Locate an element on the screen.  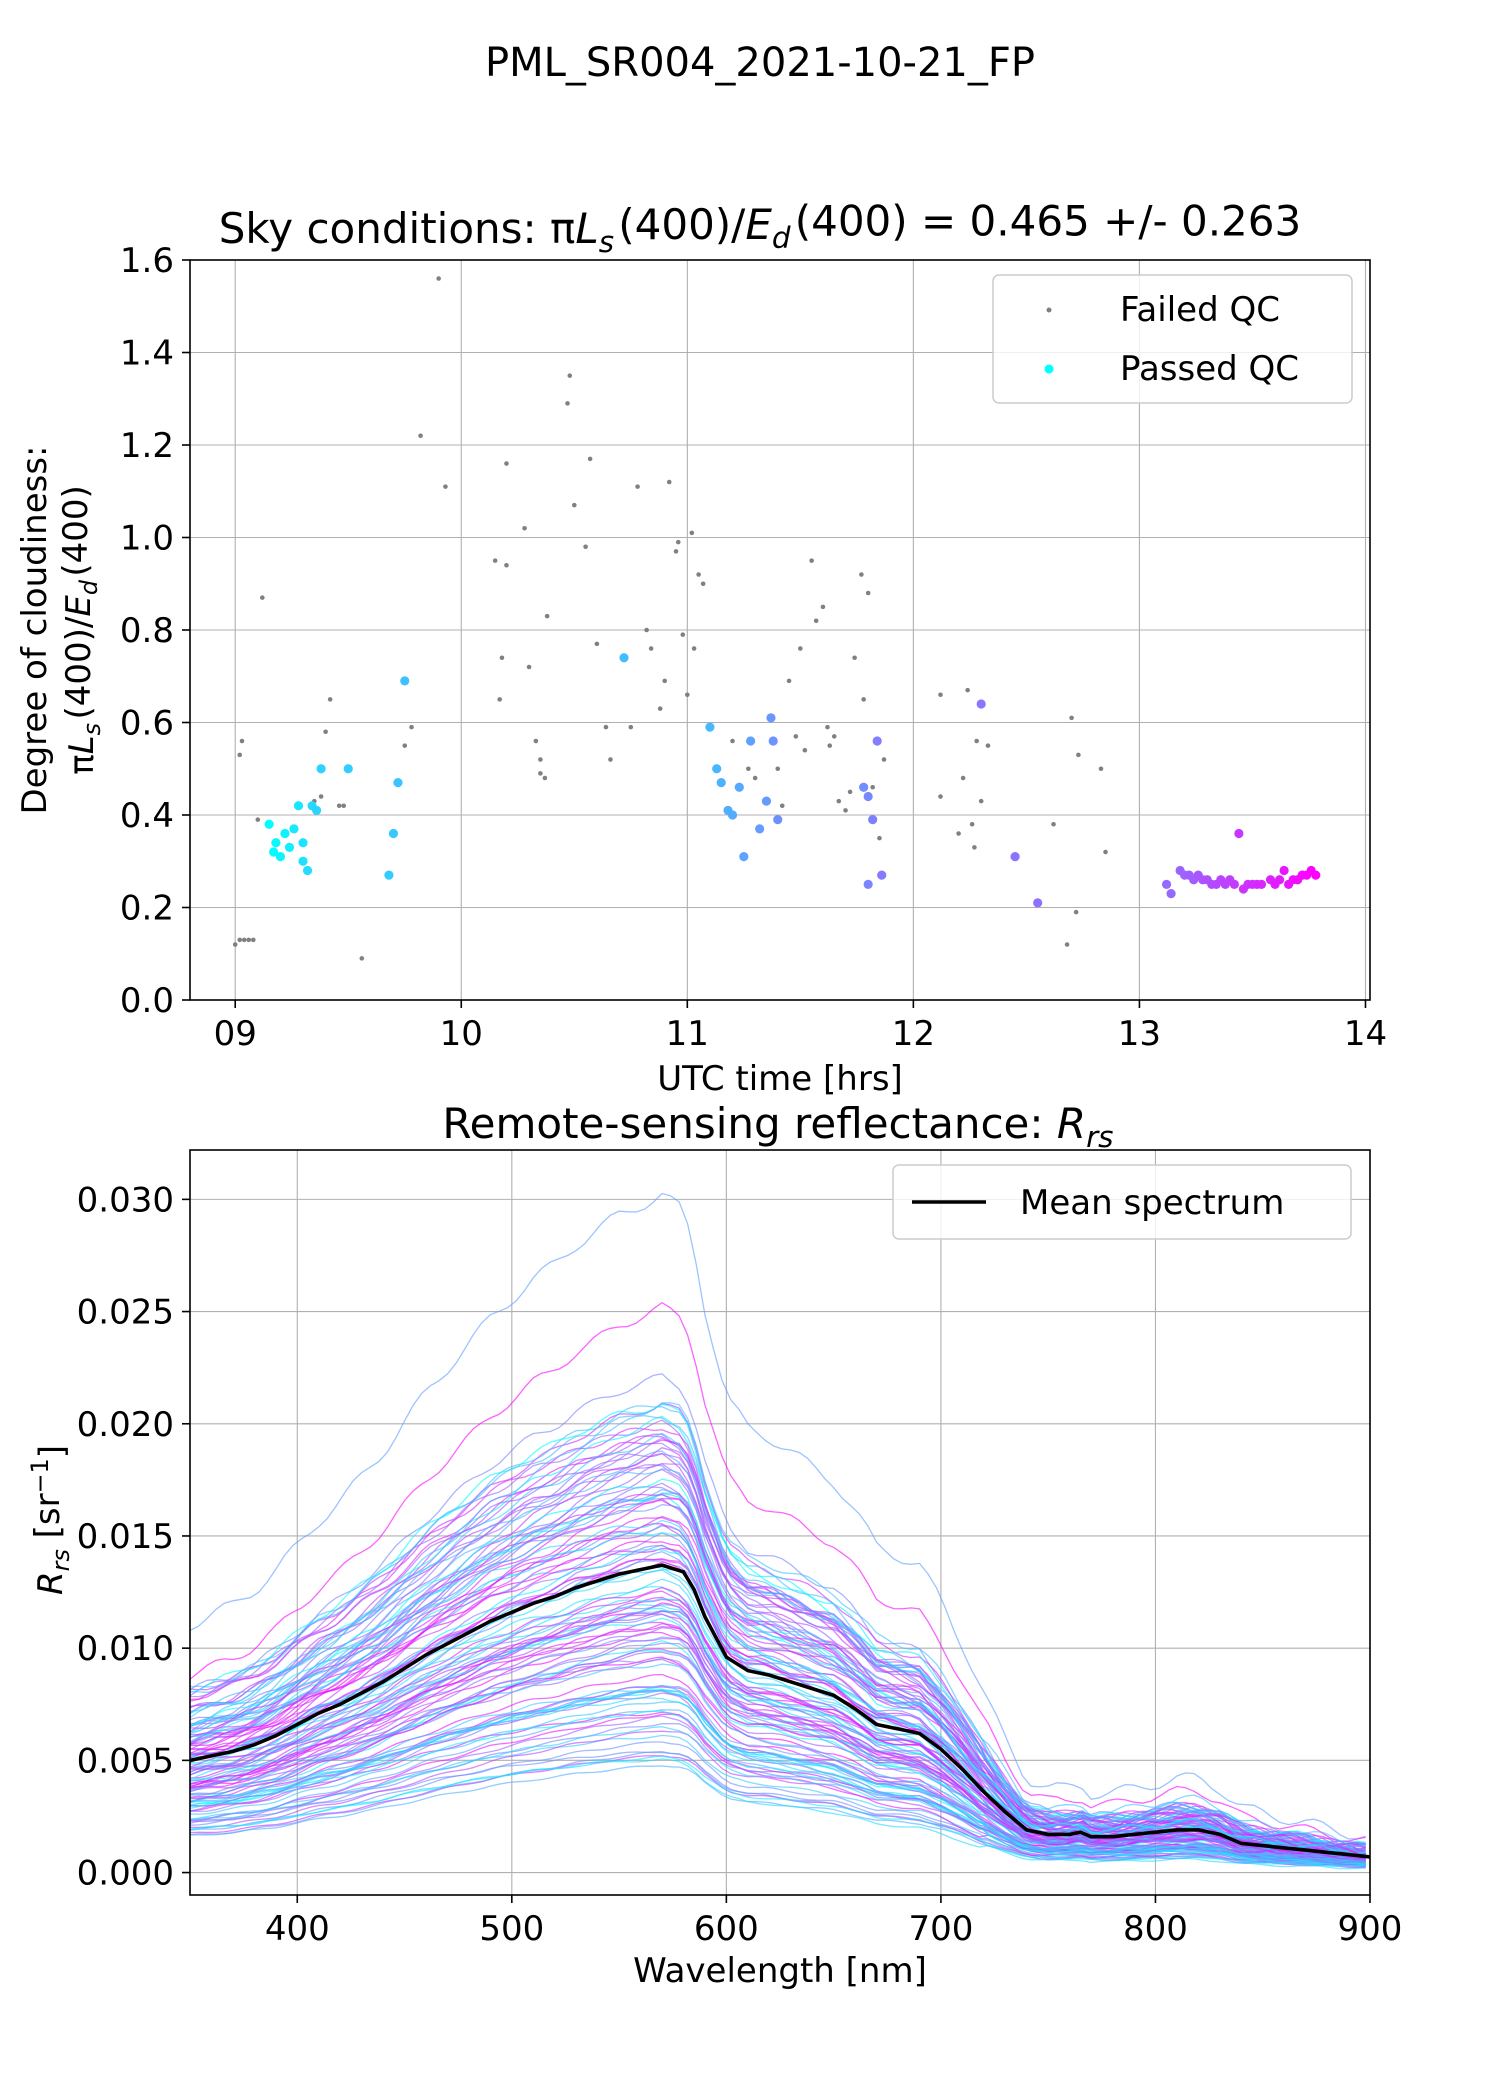
sky-conditions-legend-box is located at coordinates (1172, 339).